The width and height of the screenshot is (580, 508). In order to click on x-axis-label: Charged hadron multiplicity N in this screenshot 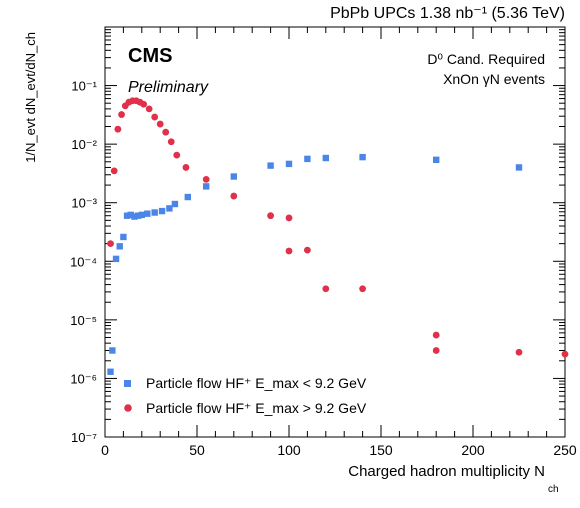, I will do `click(446, 471)`.